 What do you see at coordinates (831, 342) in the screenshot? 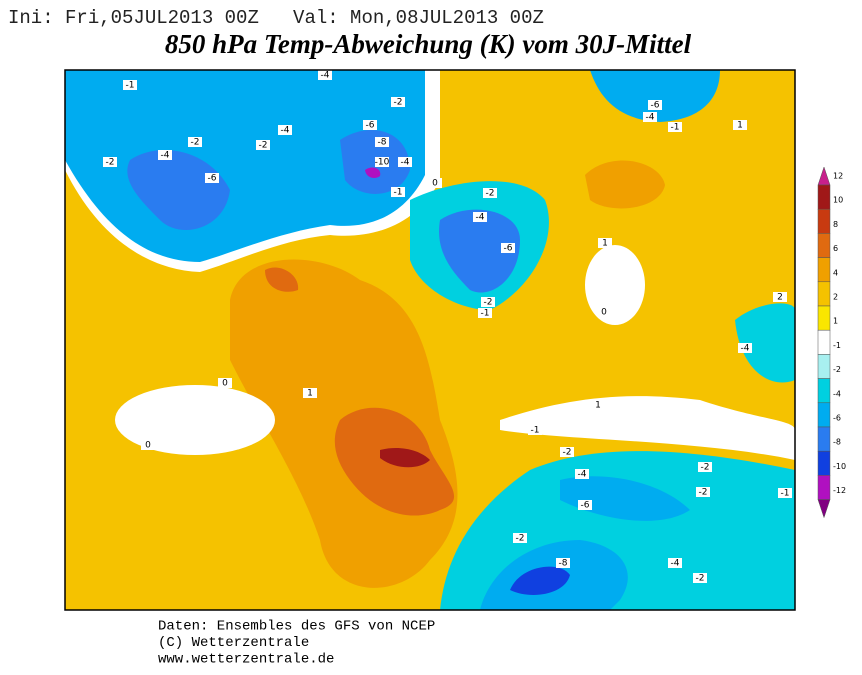
I see `colorbar: 12 10 8 6 4 2 1 -1 -2 -4 -6 -8 -10 -12` at bounding box center [831, 342].